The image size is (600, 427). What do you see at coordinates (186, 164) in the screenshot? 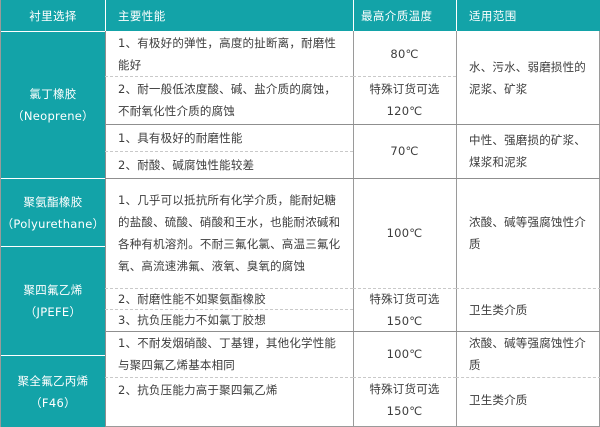
I see `performance-cell: 2、耐酸、碱腐蚀性能较差` at bounding box center [186, 164].